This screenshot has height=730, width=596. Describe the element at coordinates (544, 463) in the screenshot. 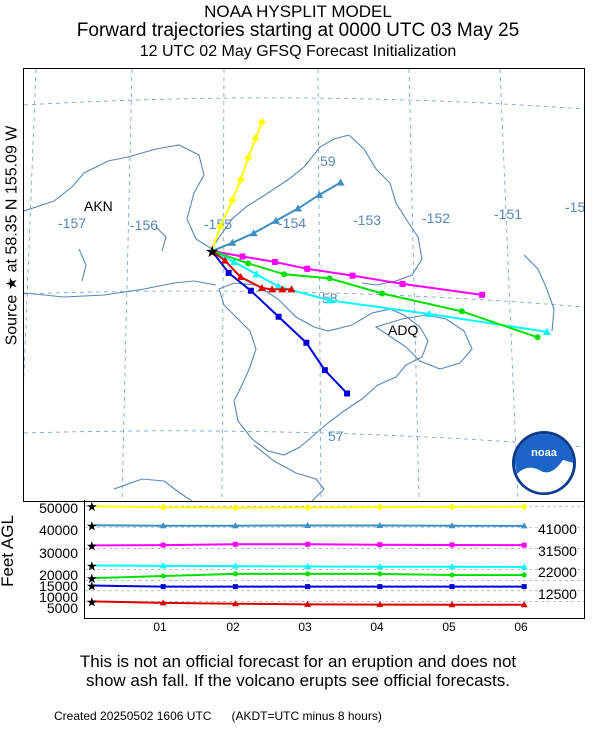

I see `noaa-logo: noaa` at that location.